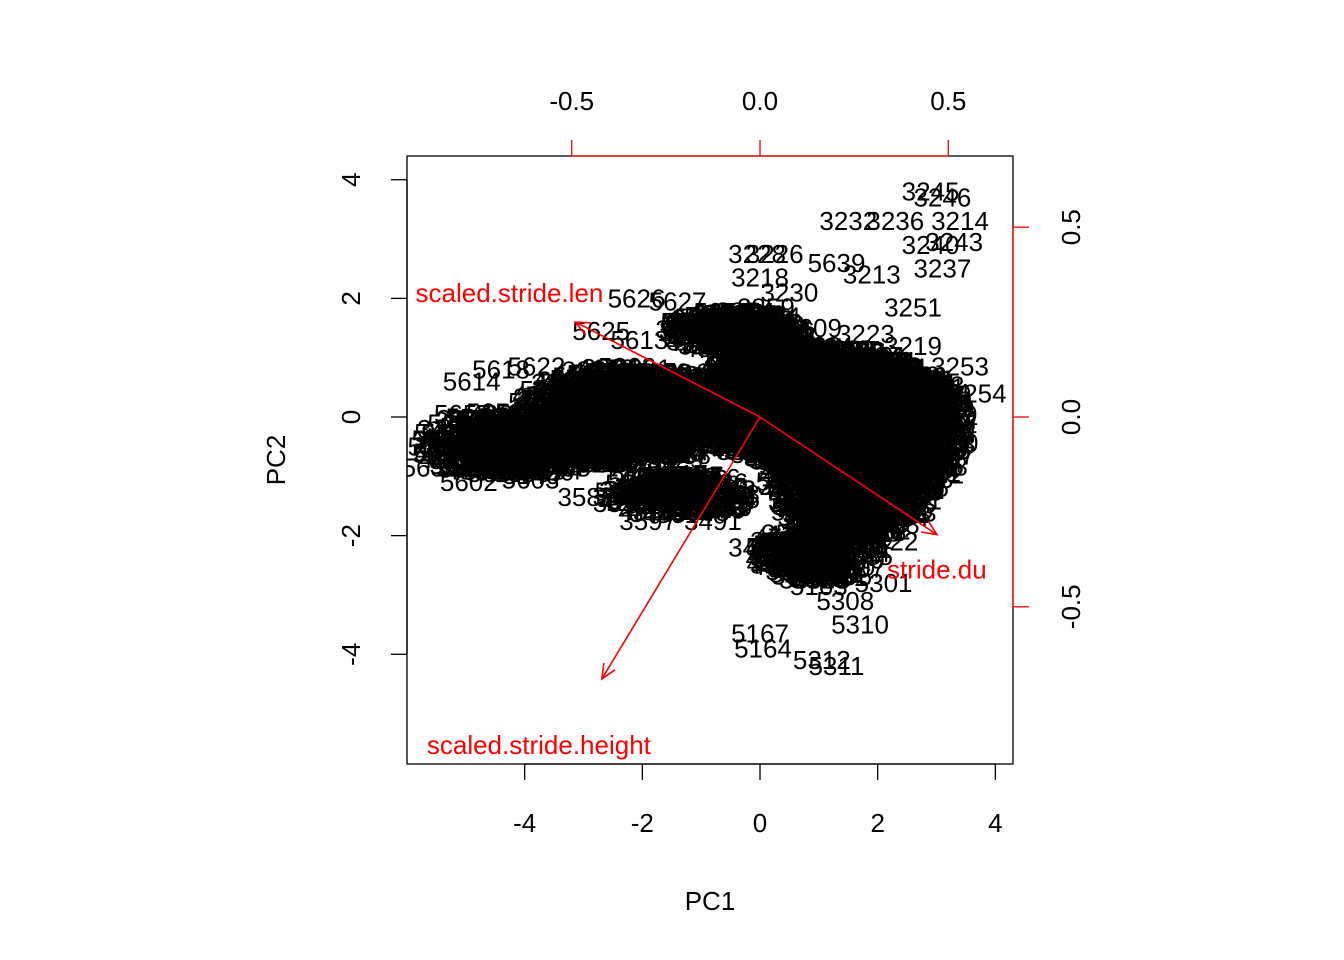 This screenshot has width=1344, height=960. What do you see at coordinates (883, 366) in the screenshot?
I see `obs-label: 3960` at bounding box center [883, 366].